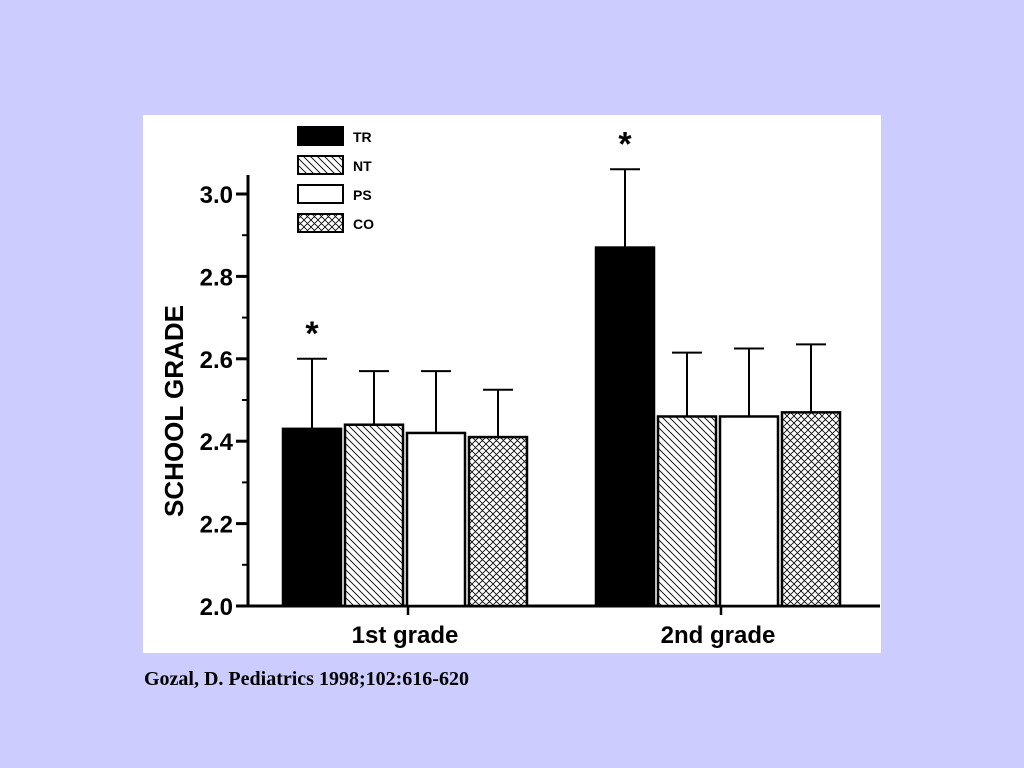 The height and width of the screenshot is (768, 1024). Describe the element at coordinates (174, 411) in the screenshot. I see `y-axis-label: SCHOOL GRADE` at that location.